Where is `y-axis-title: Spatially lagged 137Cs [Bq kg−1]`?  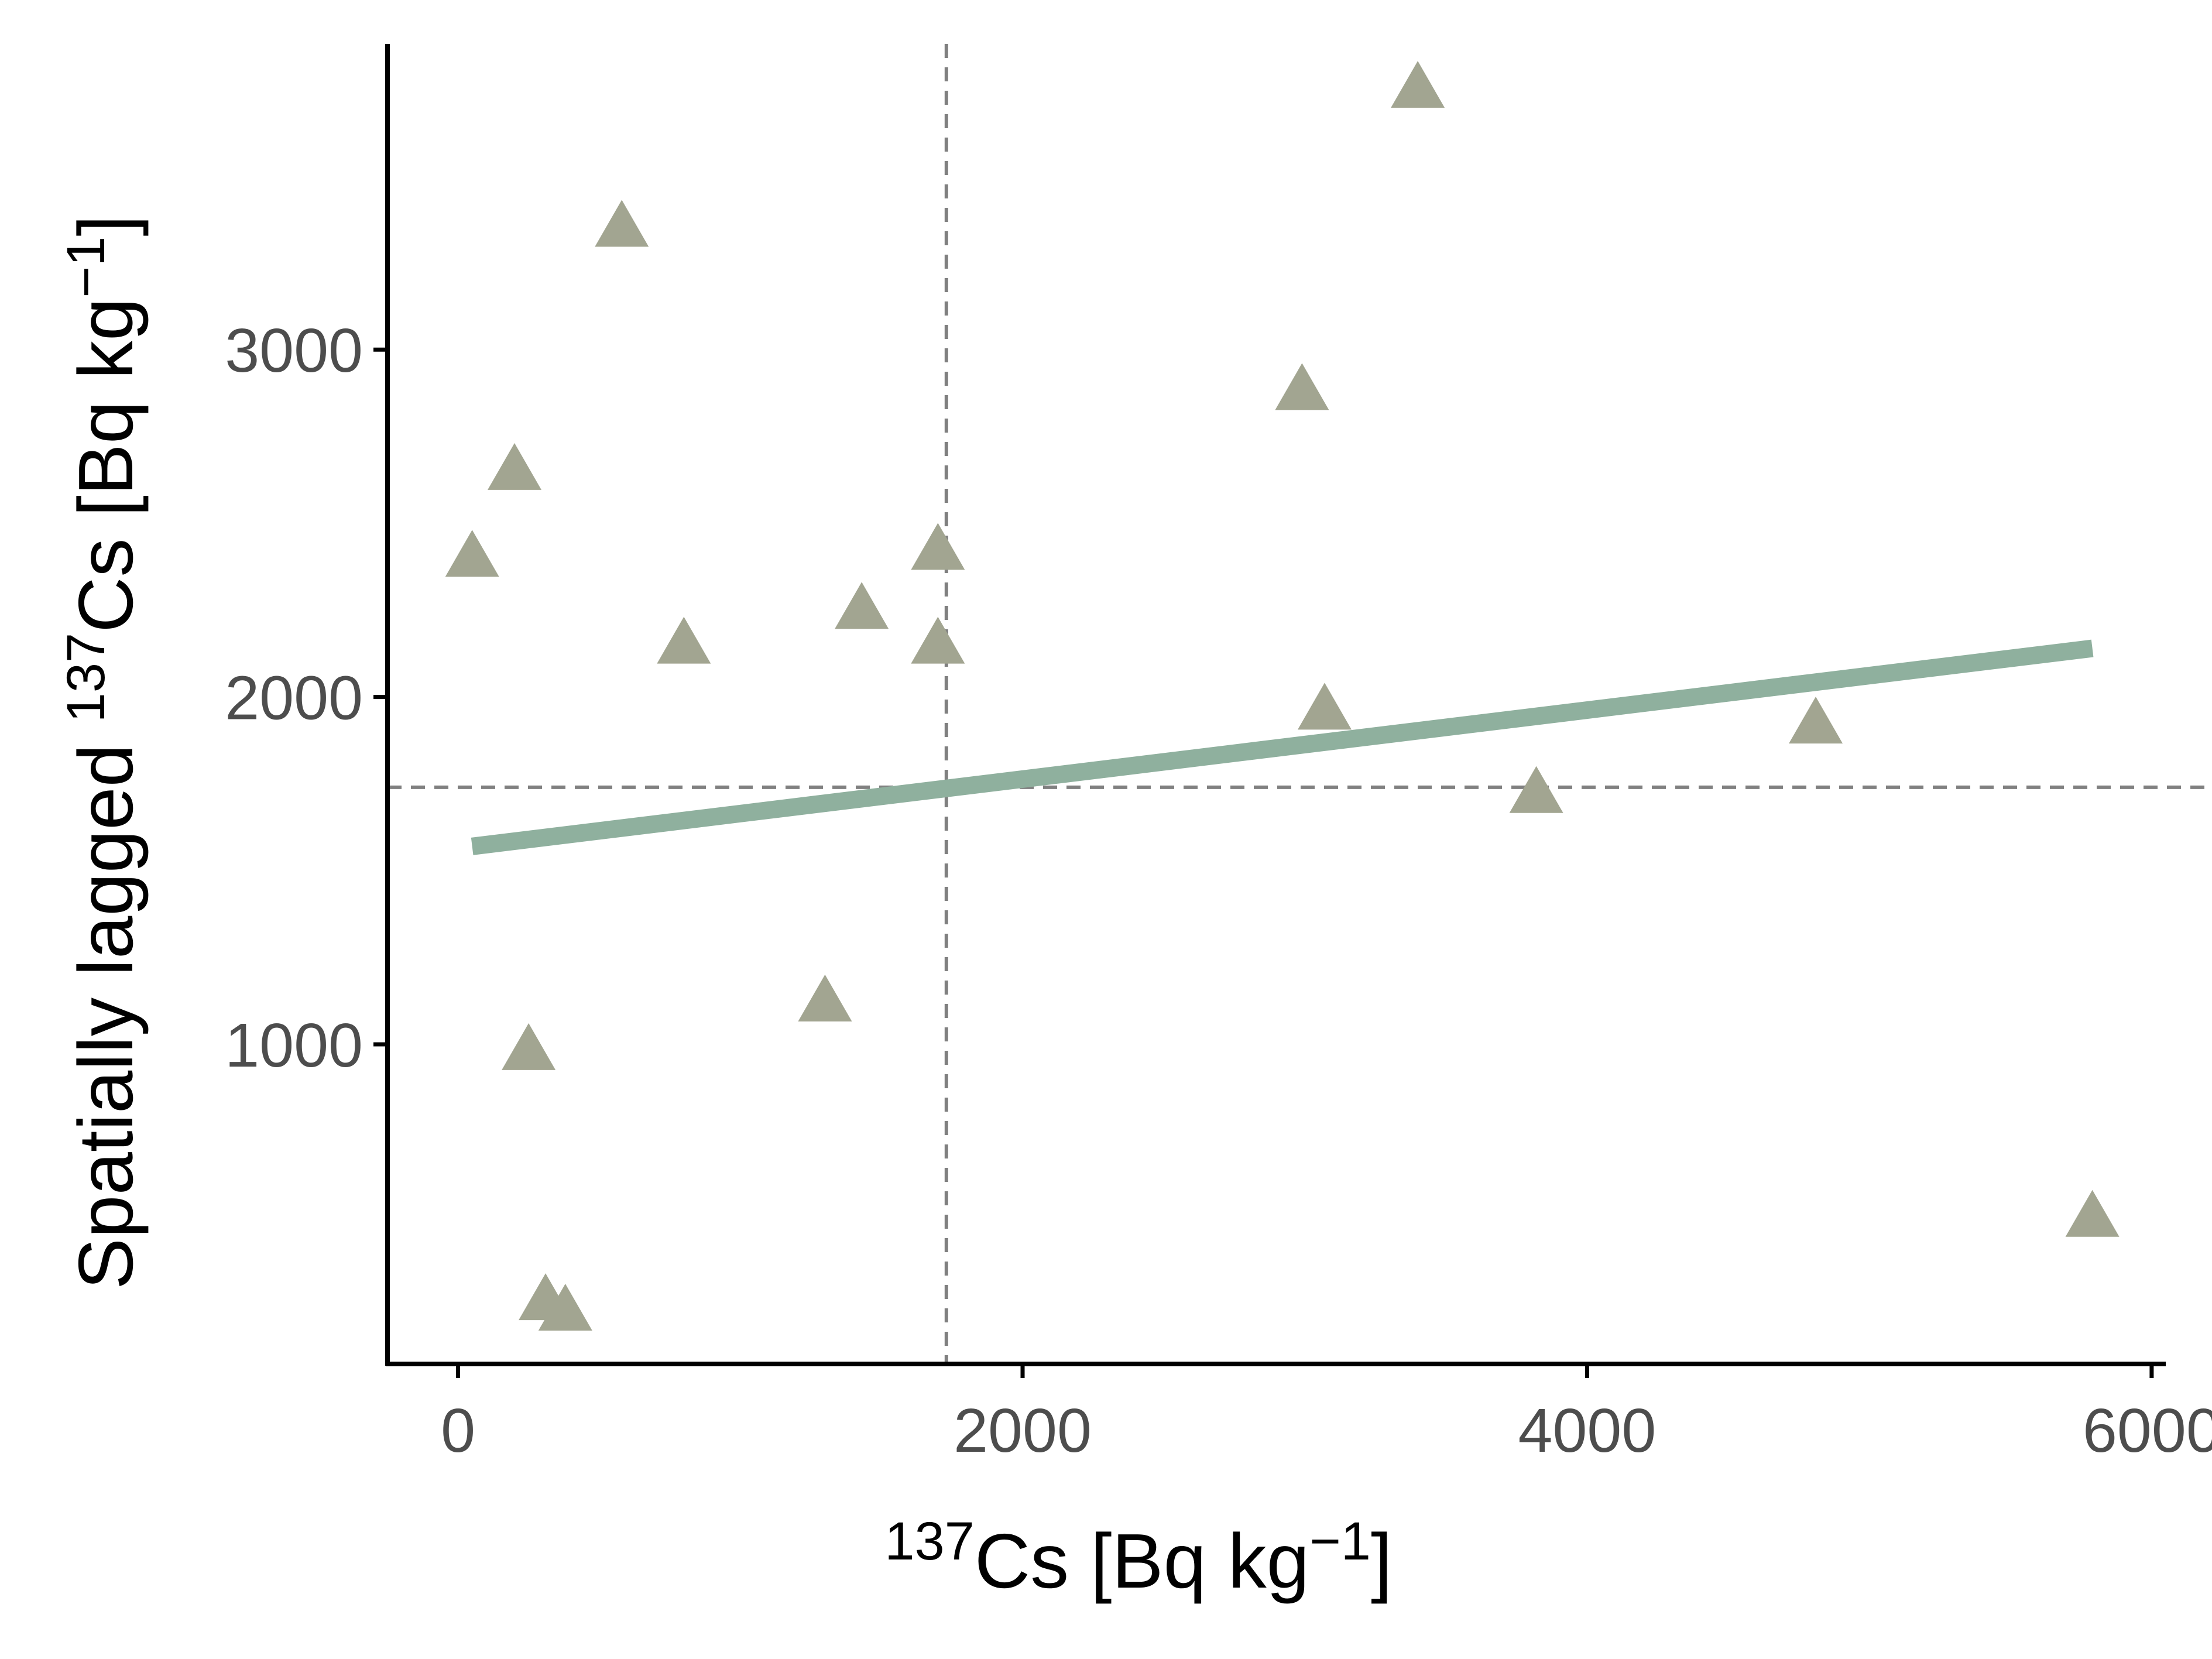 y-axis-title: Spatially lagged 137Cs [Bq kg−1] is located at coordinates (102, 752).